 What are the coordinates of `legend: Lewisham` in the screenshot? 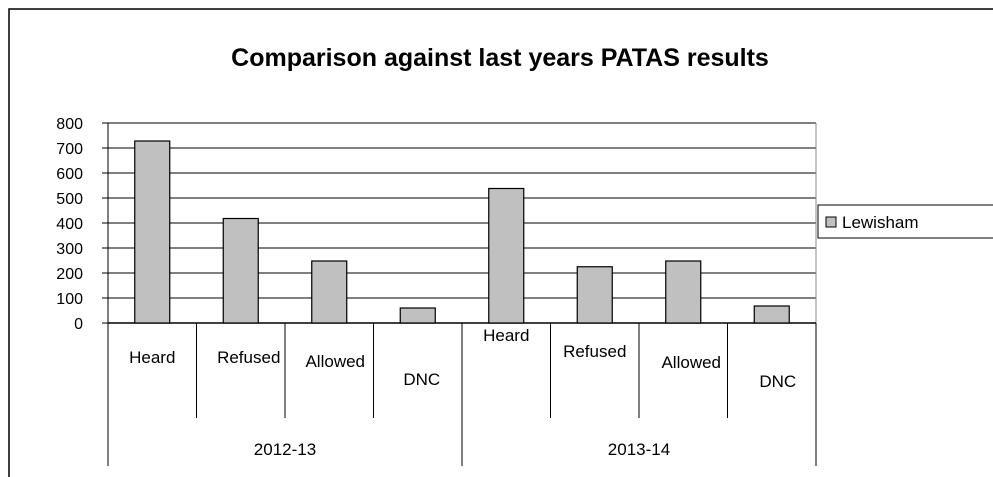 It's located at (905, 221).